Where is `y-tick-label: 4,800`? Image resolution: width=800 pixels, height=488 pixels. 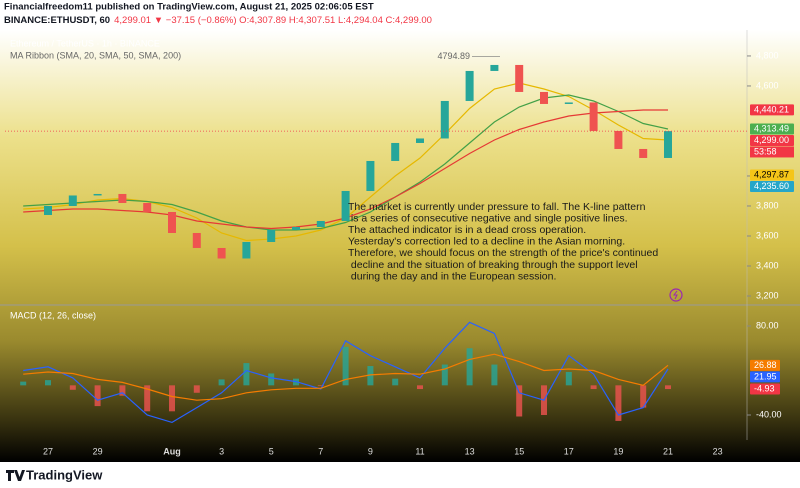 y-tick-label: 4,800 is located at coordinates (767, 55).